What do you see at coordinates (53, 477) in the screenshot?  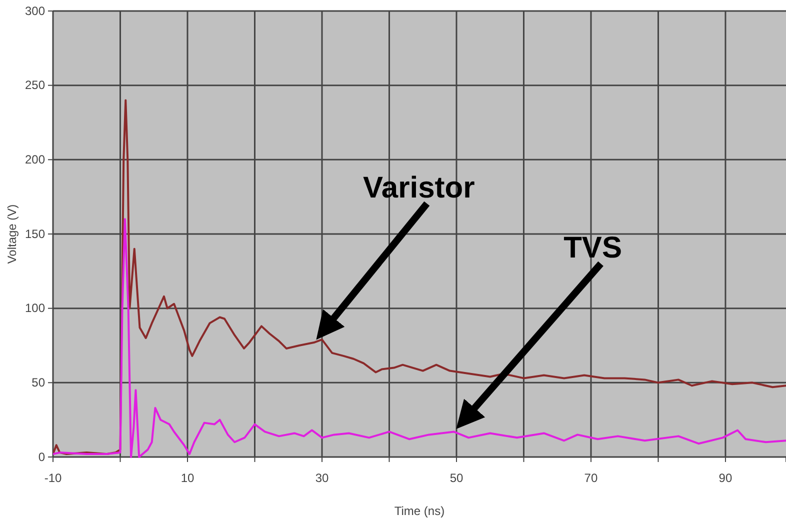 I see `x-tick-label: -10` at bounding box center [53, 477].